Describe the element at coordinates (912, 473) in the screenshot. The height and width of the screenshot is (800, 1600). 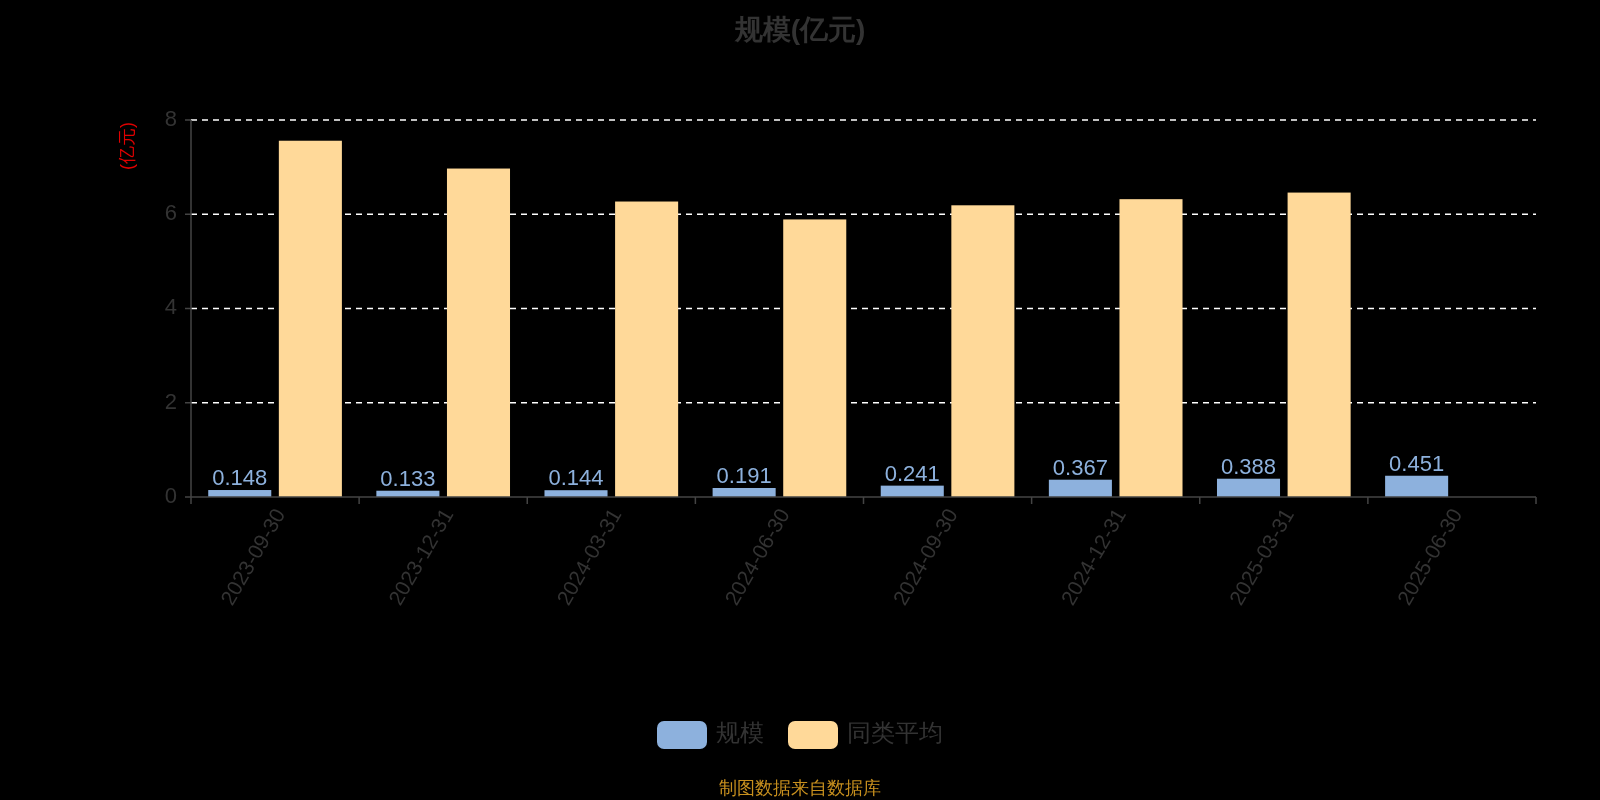
I see `data-label: 0.241` at that location.